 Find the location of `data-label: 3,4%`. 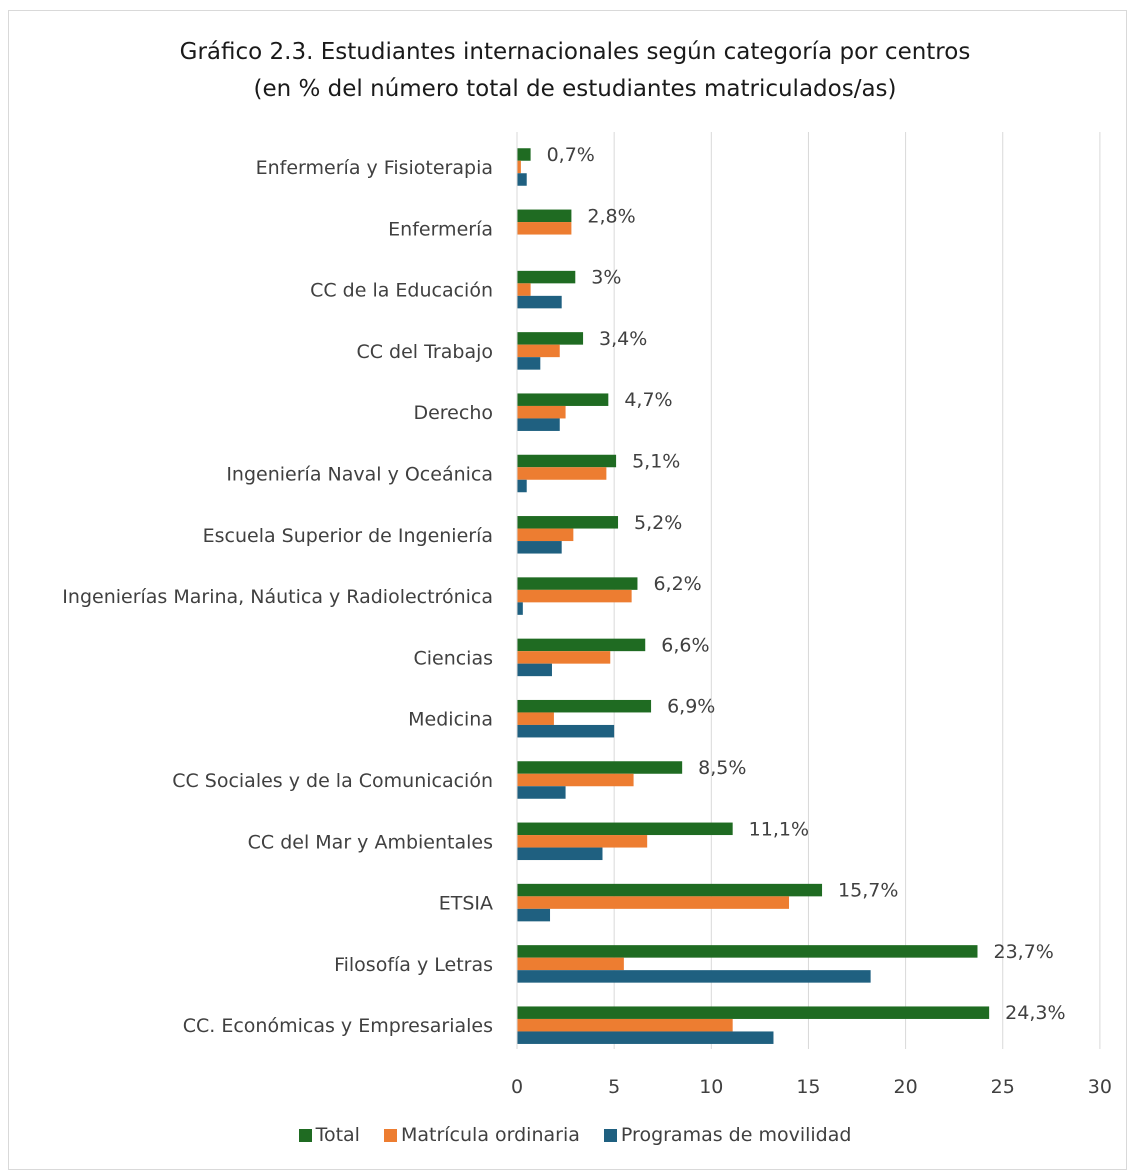

data-label: 3,4% is located at coordinates (623, 339).